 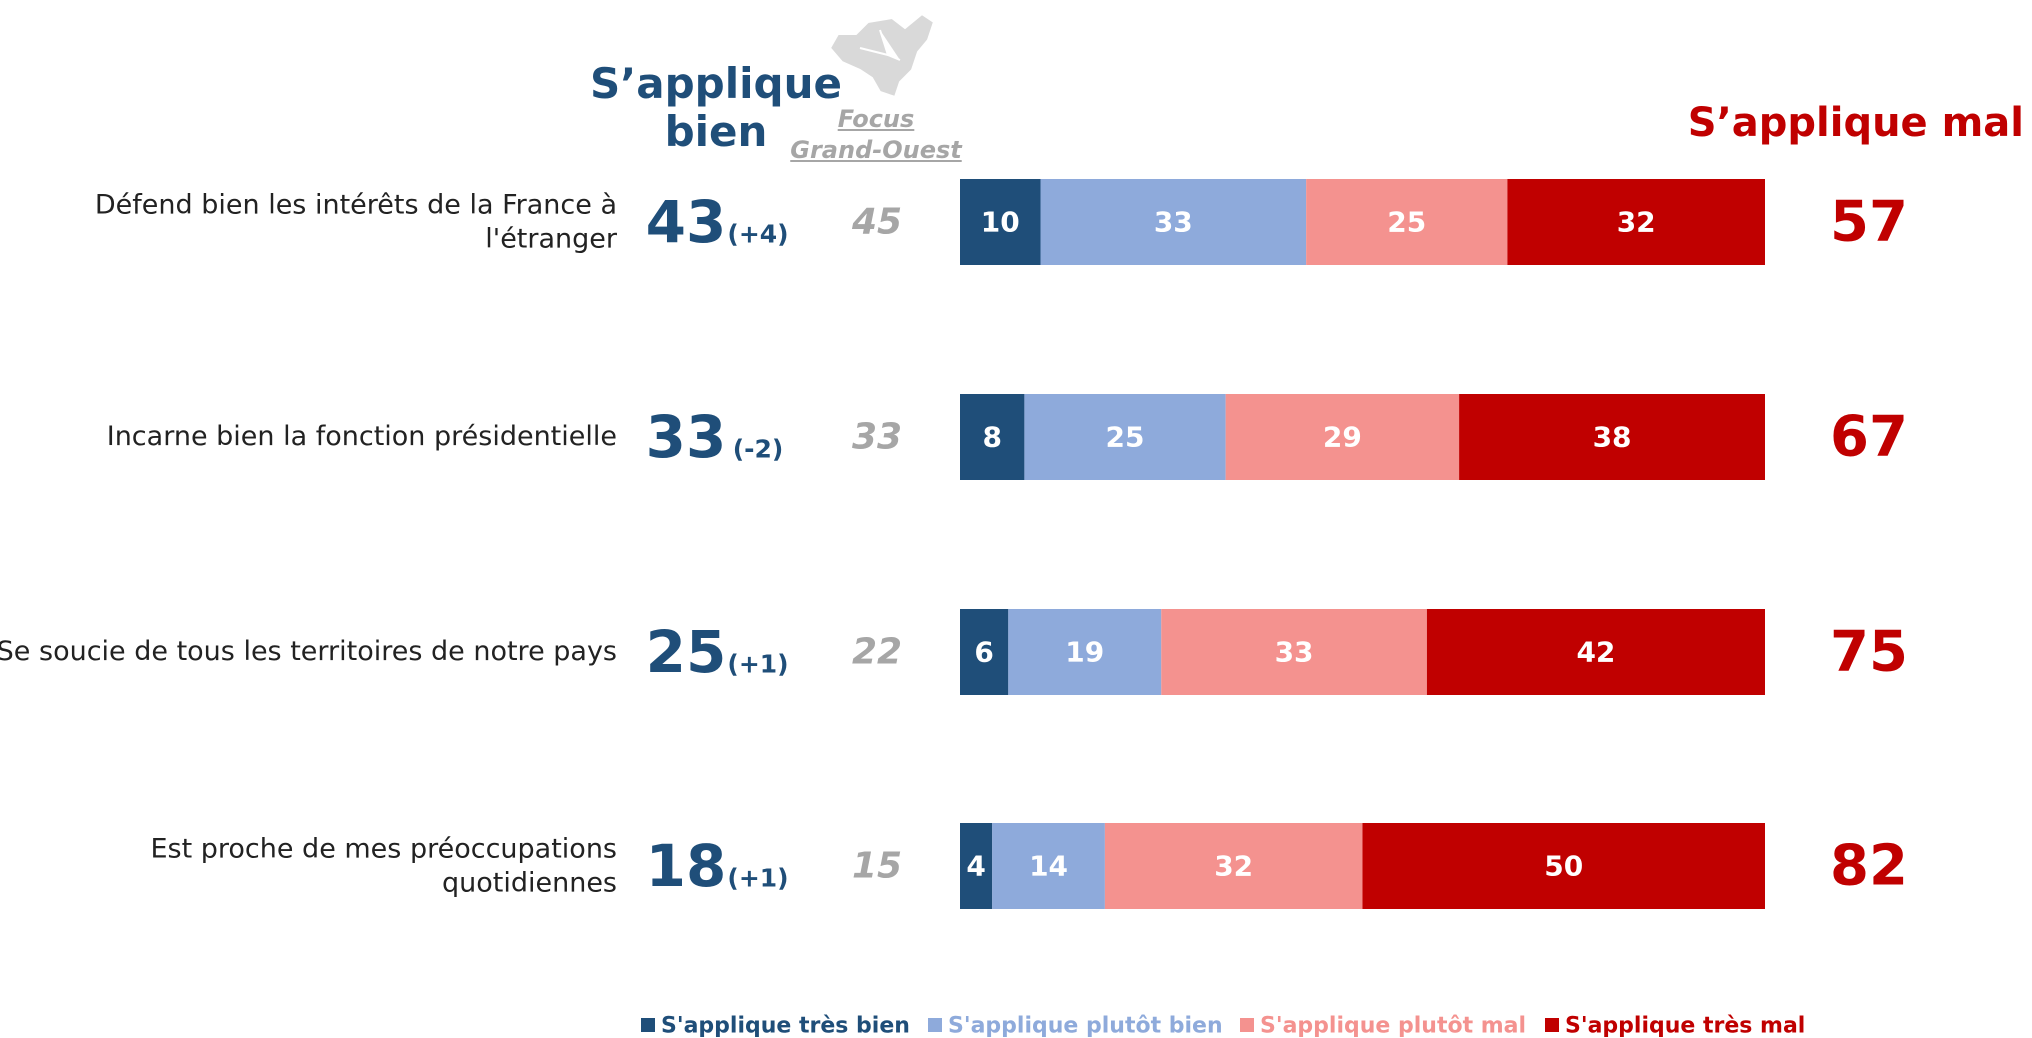 I want to click on bar-value: 6, so click(x=983, y=652).